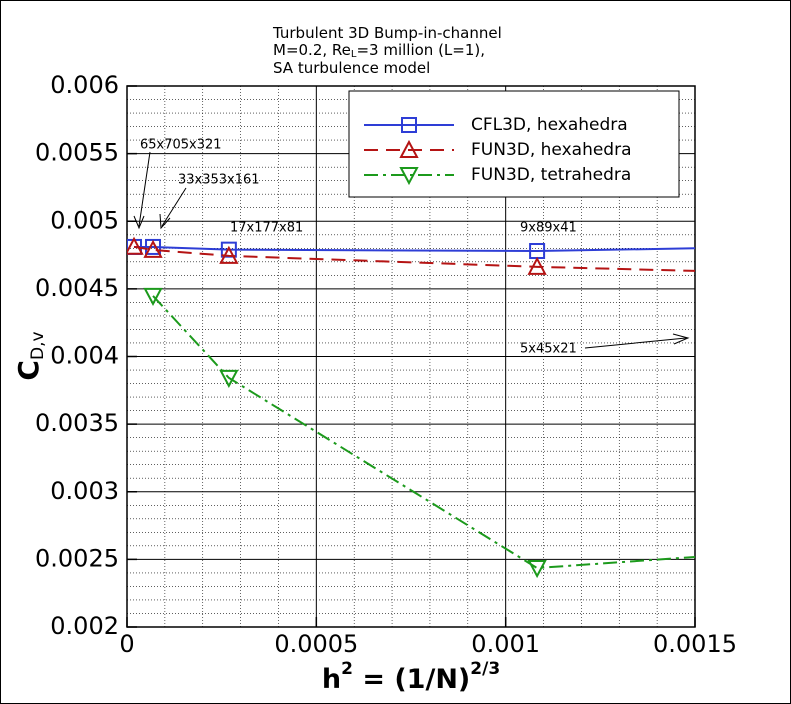 This screenshot has width=791, height=704. Describe the element at coordinates (505, 644) in the screenshot. I see `x-tick-label: 0.001` at that location.